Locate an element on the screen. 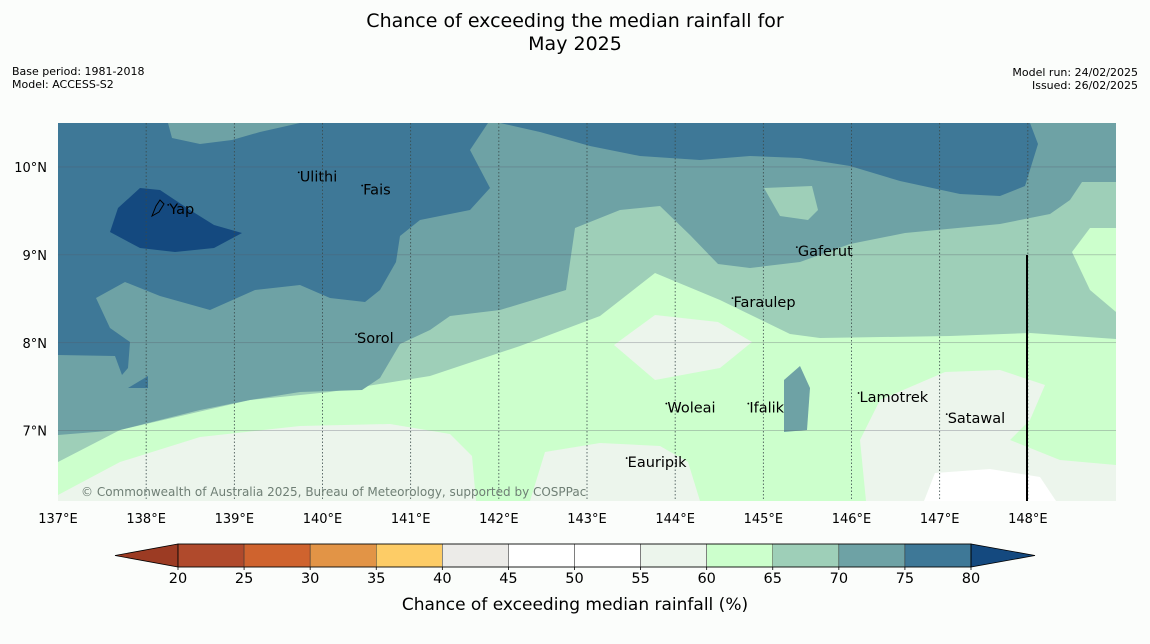 Image resolution: width=1150 pixels, height=644 pixels. meta-left: Base period: 1981-2018 Model: ACCESS-S2 is located at coordinates (78, 78).